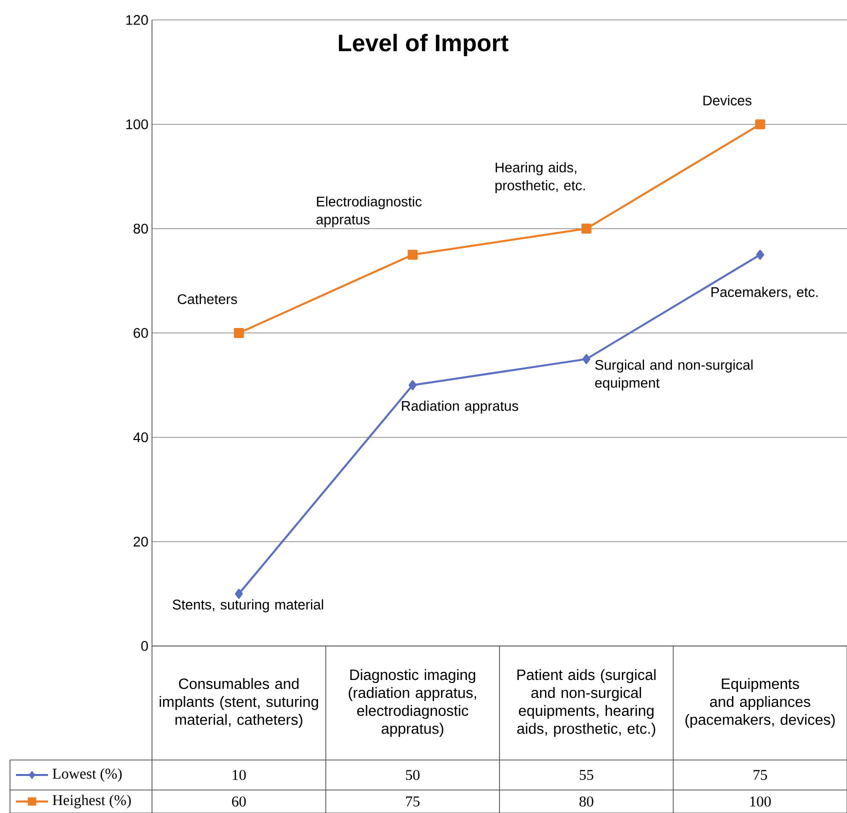  What do you see at coordinates (144, 646) in the screenshot?
I see `y-tick-label: 0` at bounding box center [144, 646].